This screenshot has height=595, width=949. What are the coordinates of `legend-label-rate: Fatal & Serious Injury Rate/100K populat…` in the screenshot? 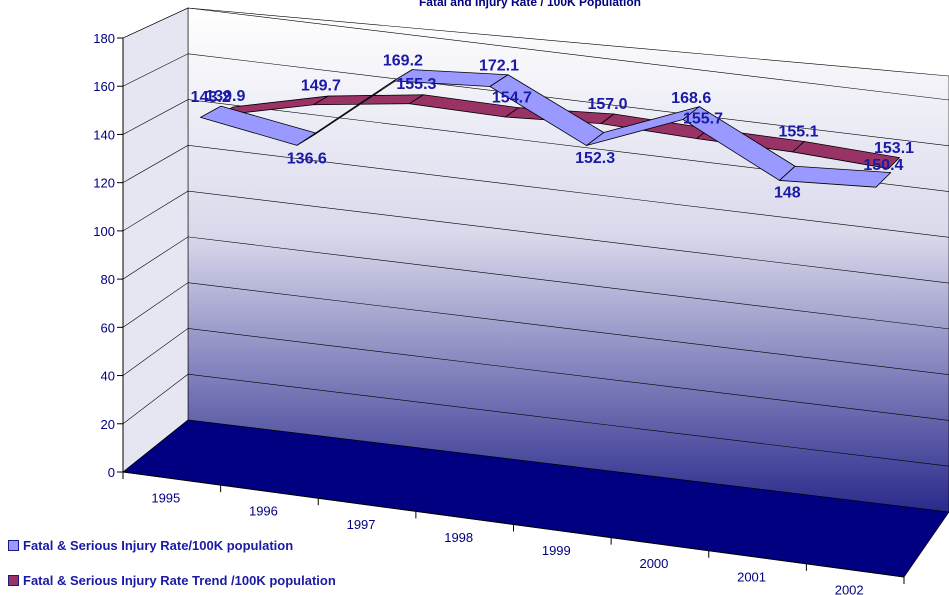 It's located at (158, 545).